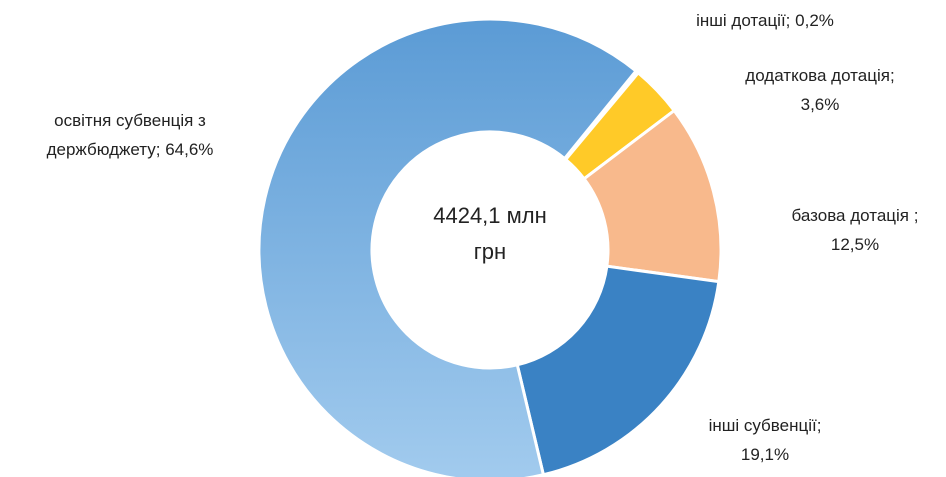 The width and height of the screenshot is (946, 477). What do you see at coordinates (765, 425) in the screenshot?
I see `category-label: інші субвенції;` at bounding box center [765, 425].